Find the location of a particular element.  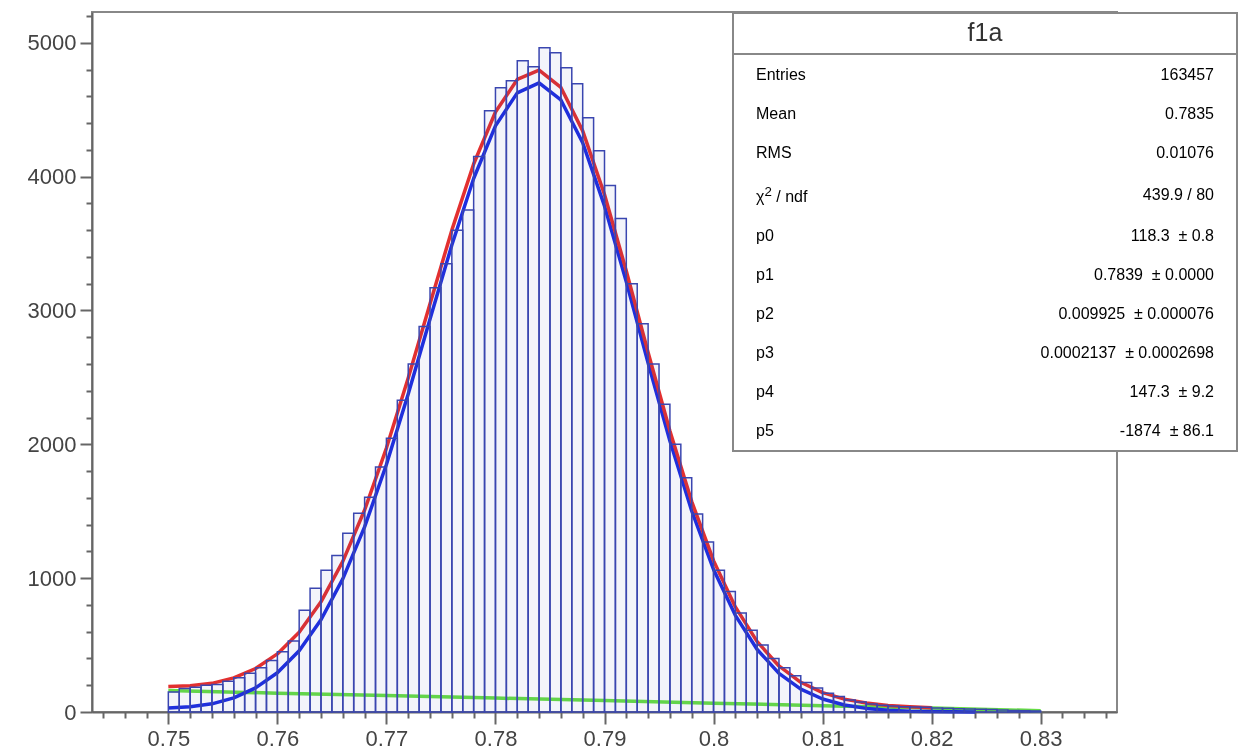

x-tick-label: 0.79 is located at coordinates (605, 736).